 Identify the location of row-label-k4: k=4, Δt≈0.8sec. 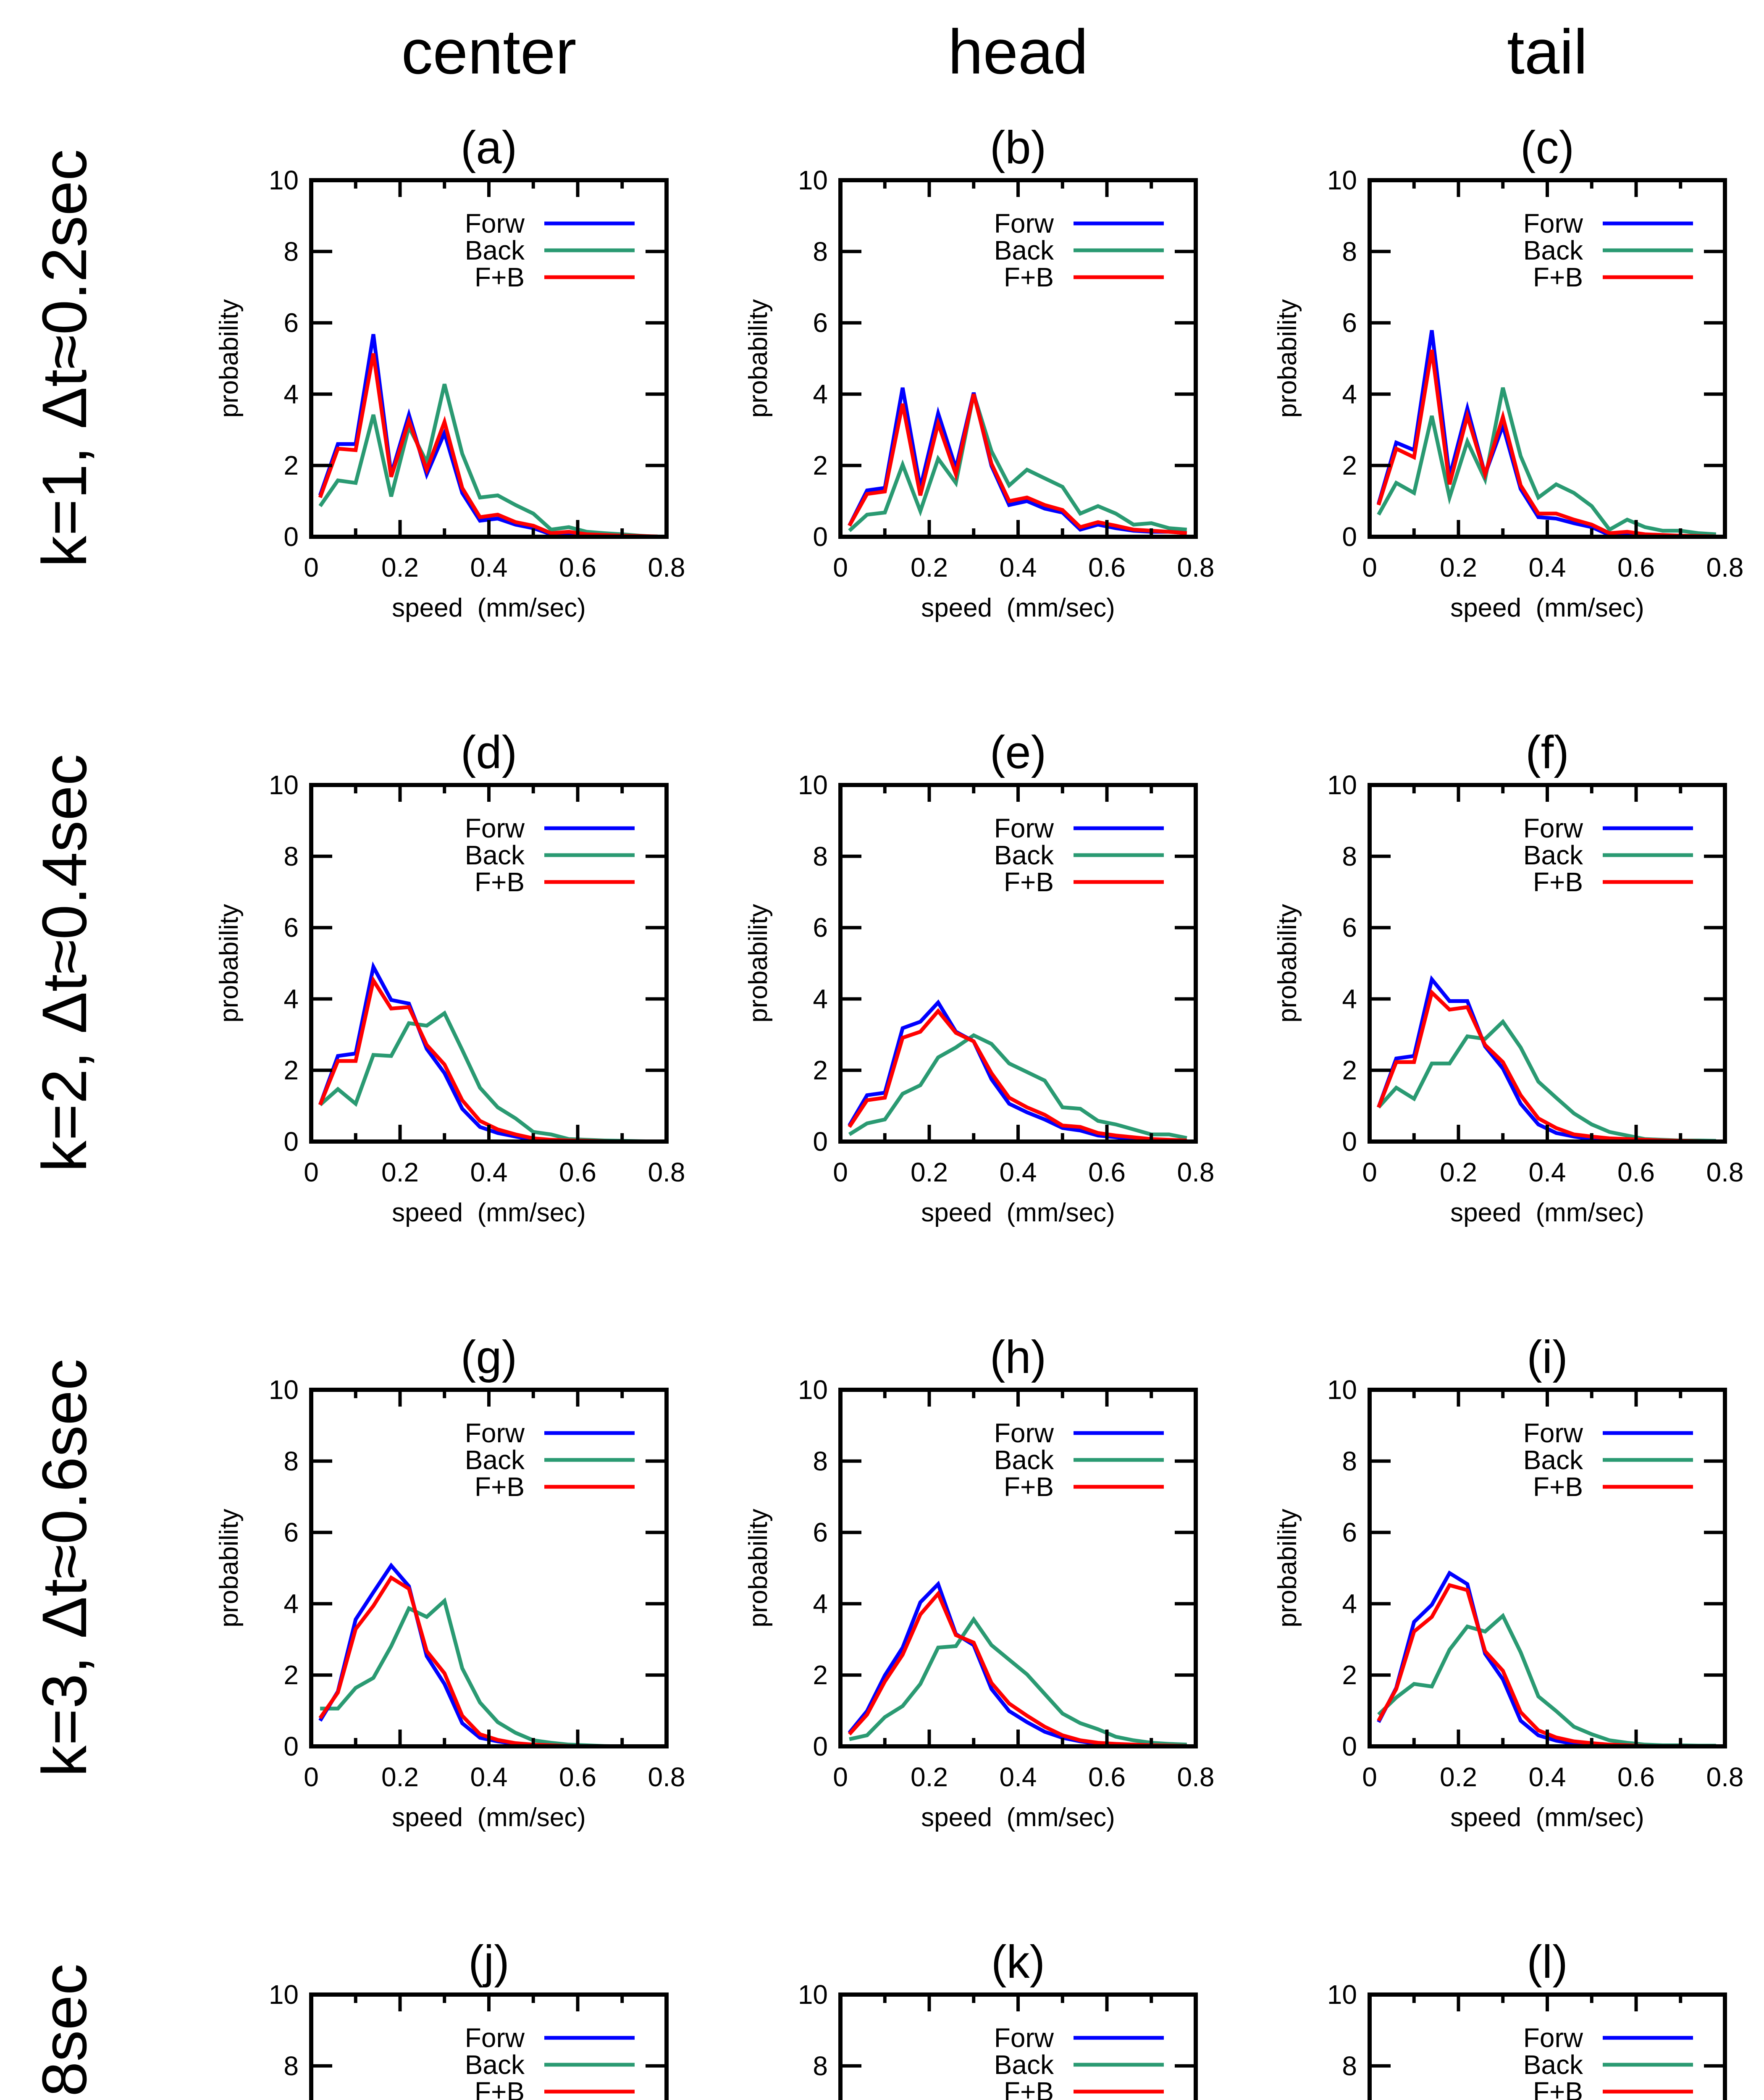
(64, 2032).